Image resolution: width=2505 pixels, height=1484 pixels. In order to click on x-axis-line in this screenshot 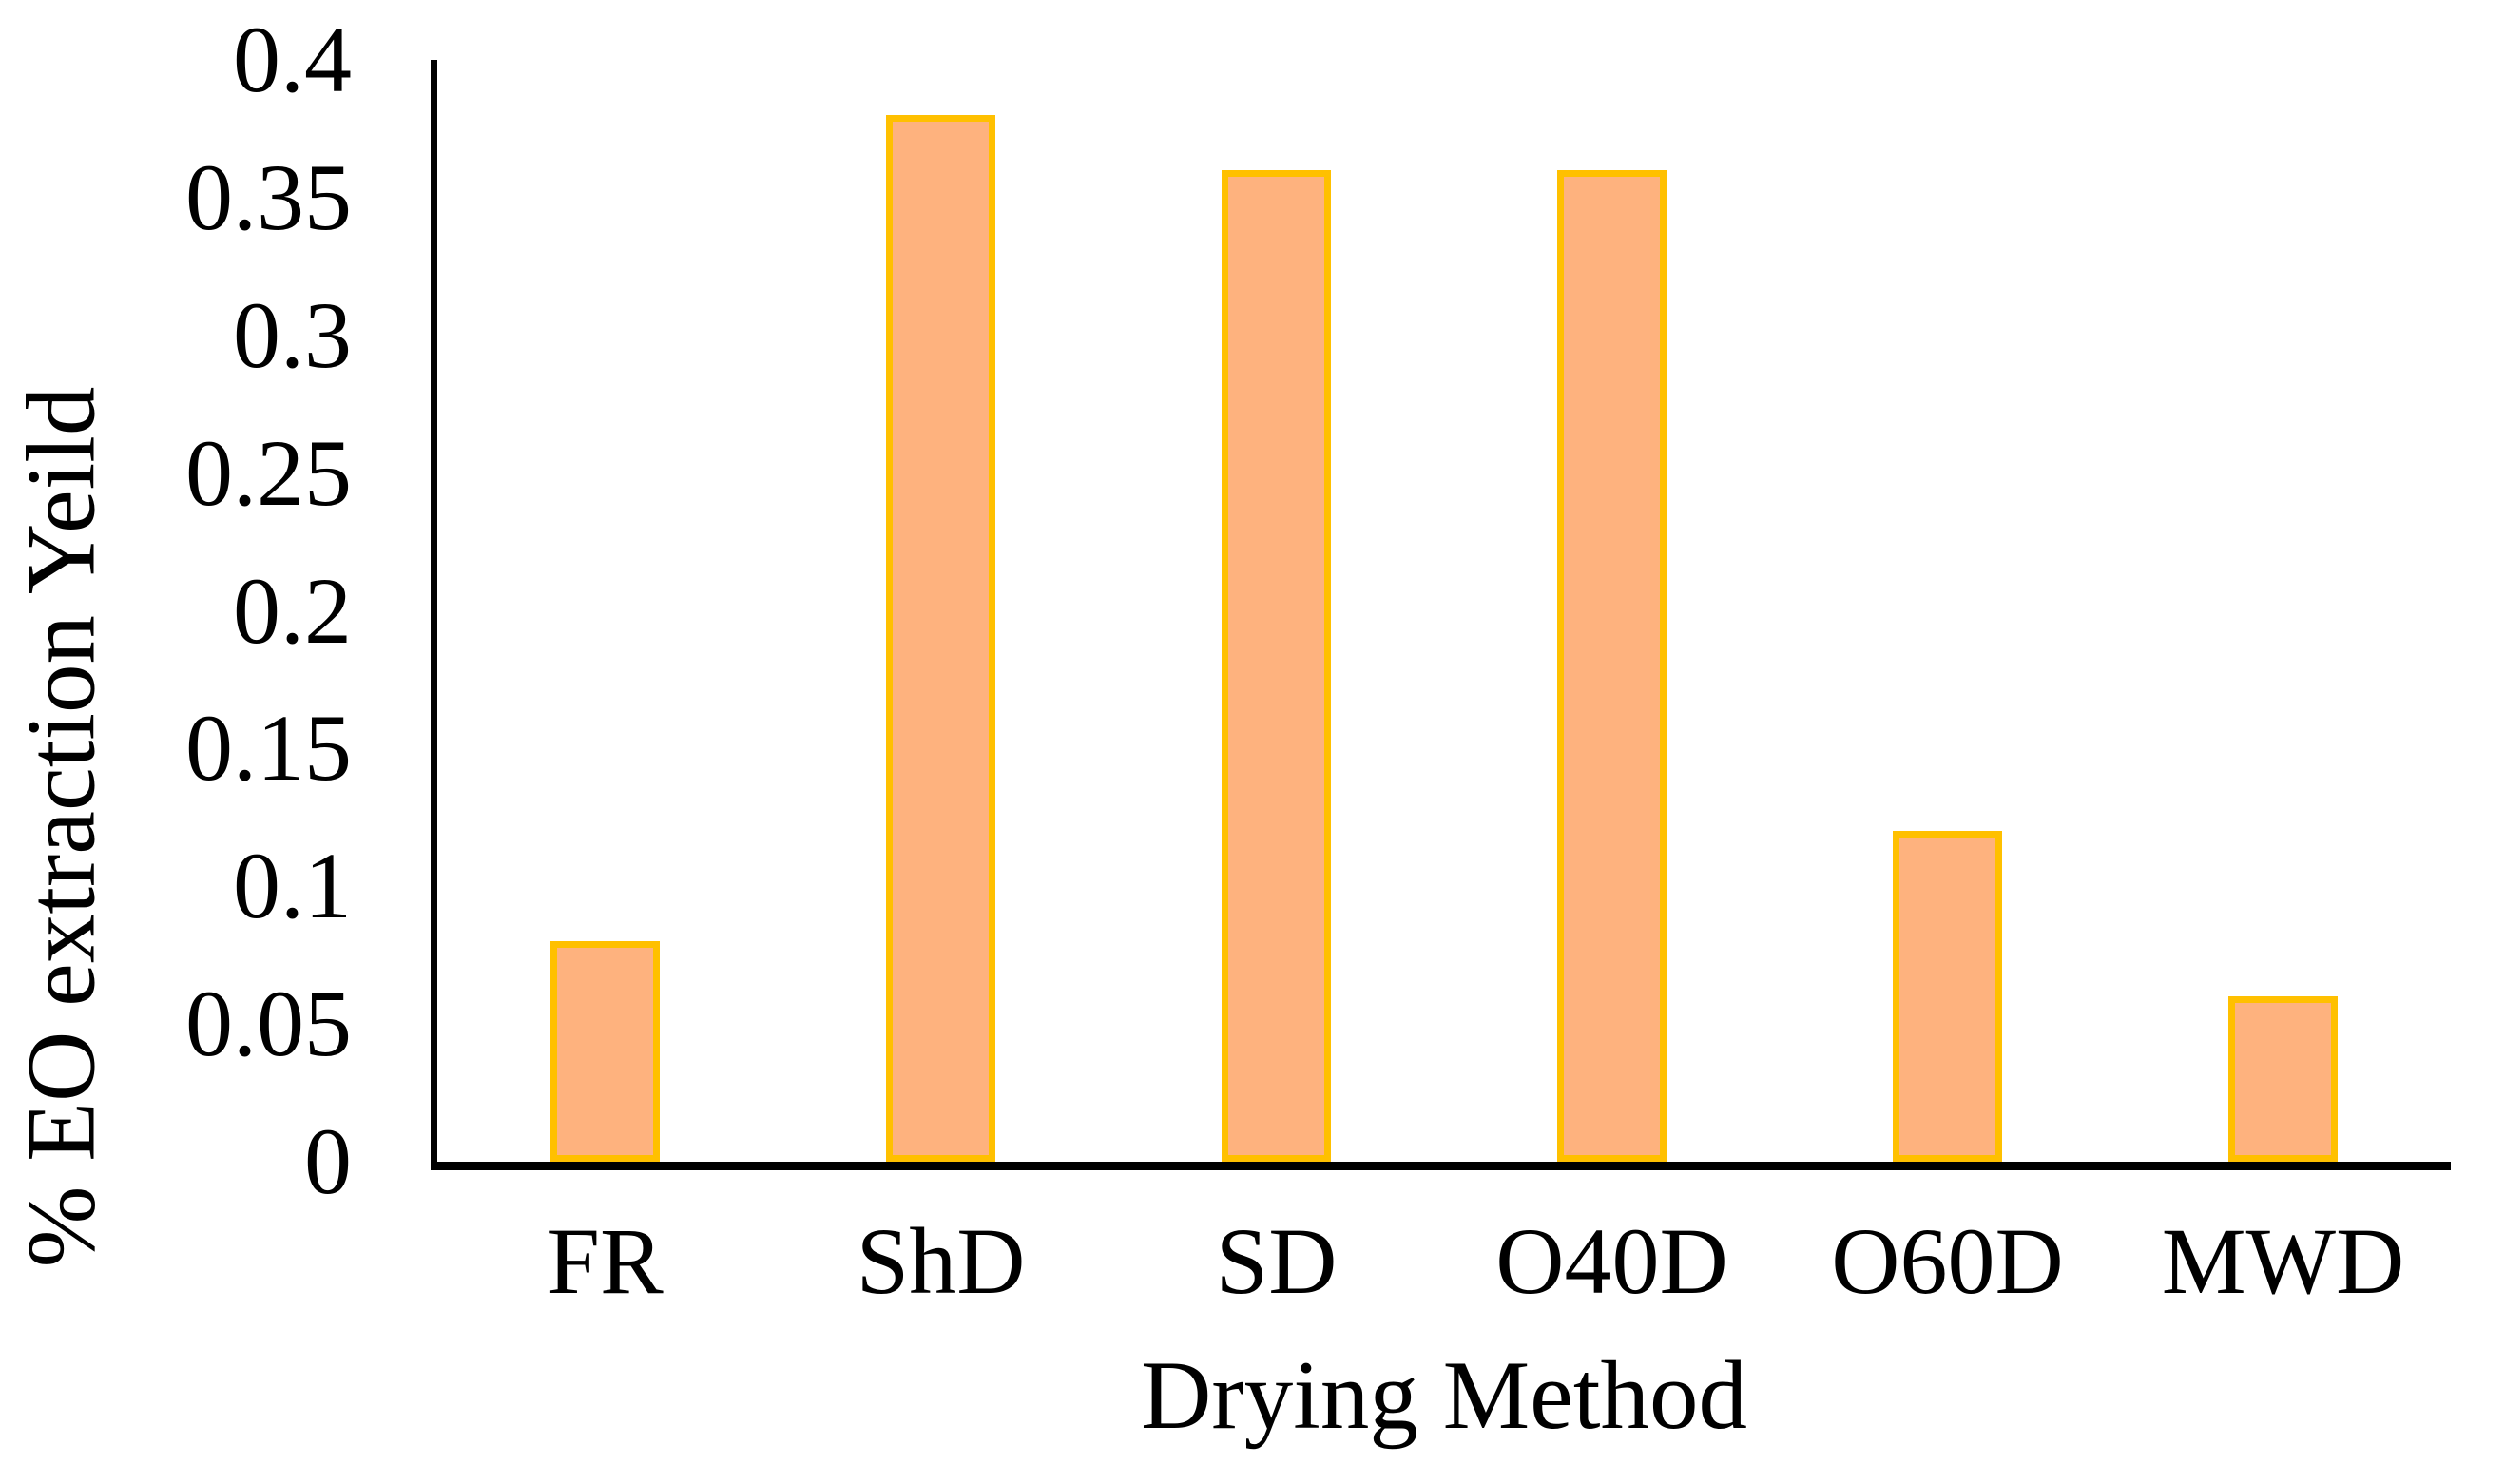, I will do `click(1441, 1166)`.